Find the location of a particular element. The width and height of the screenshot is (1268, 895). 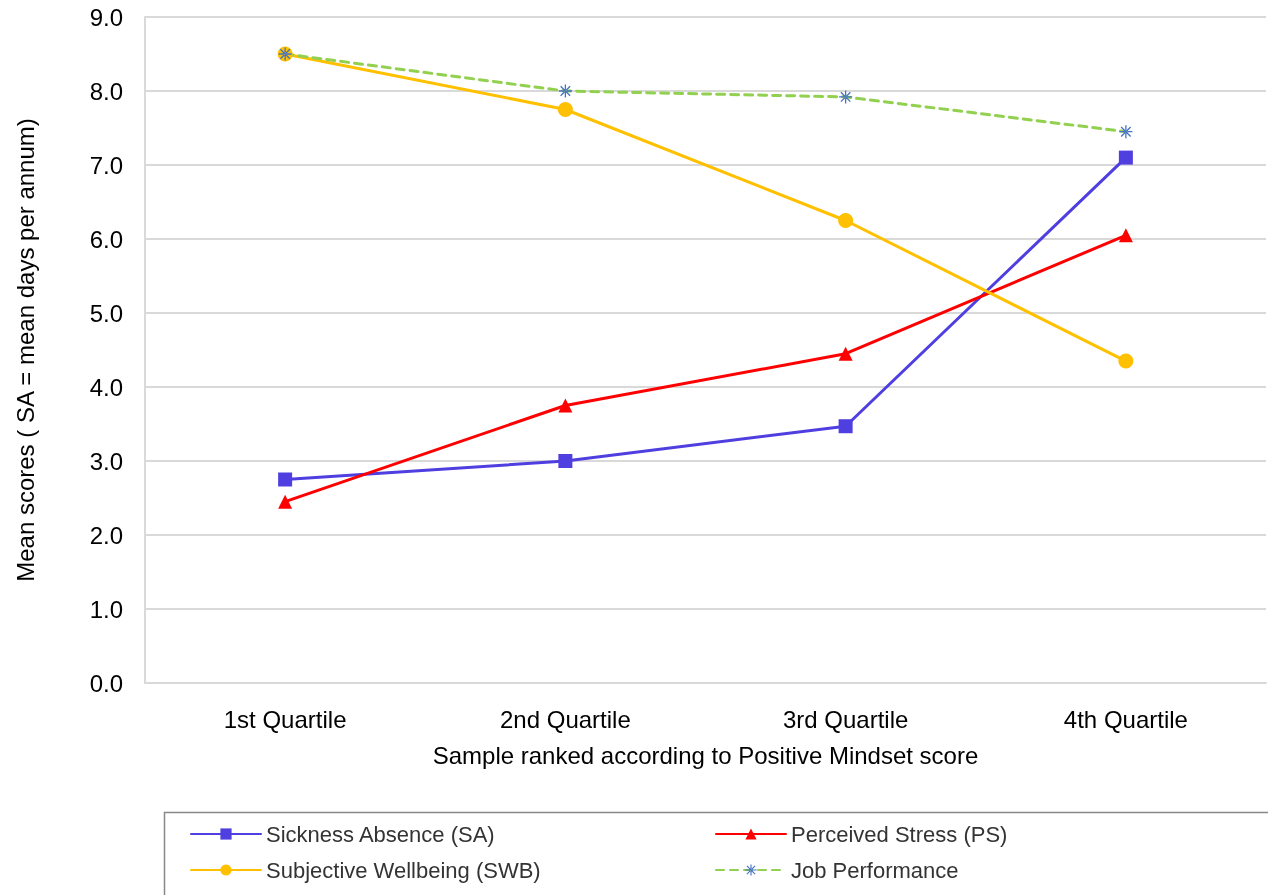

x-tick-label: 3rd Quartile is located at coordinates (845, 719).